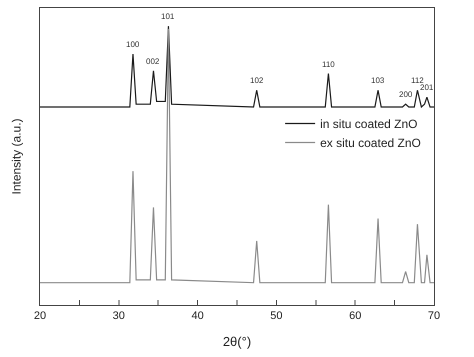 The height and width of the screenshot is (357, 474). What do you see at coordinates (355, 316) in the screenshot?
I see `x-tick-label: 60` at bounding box center [355, 316].